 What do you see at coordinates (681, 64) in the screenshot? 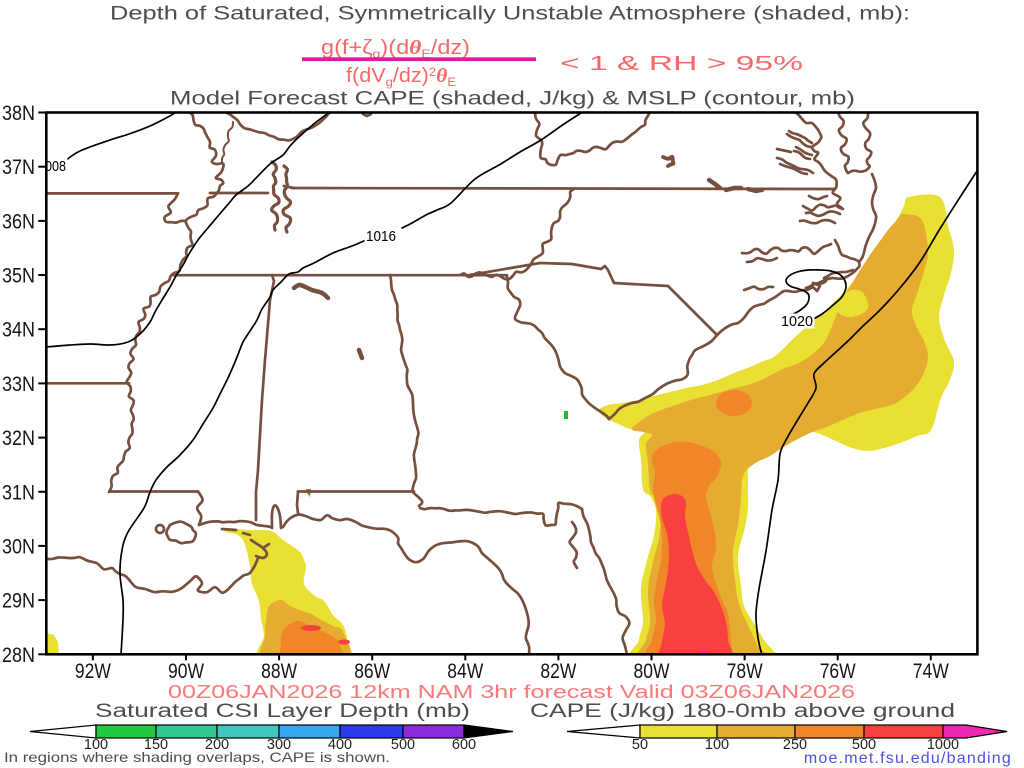
I see `svg-text: < 1 & RH > 95%` at bounding box center [681, 64].